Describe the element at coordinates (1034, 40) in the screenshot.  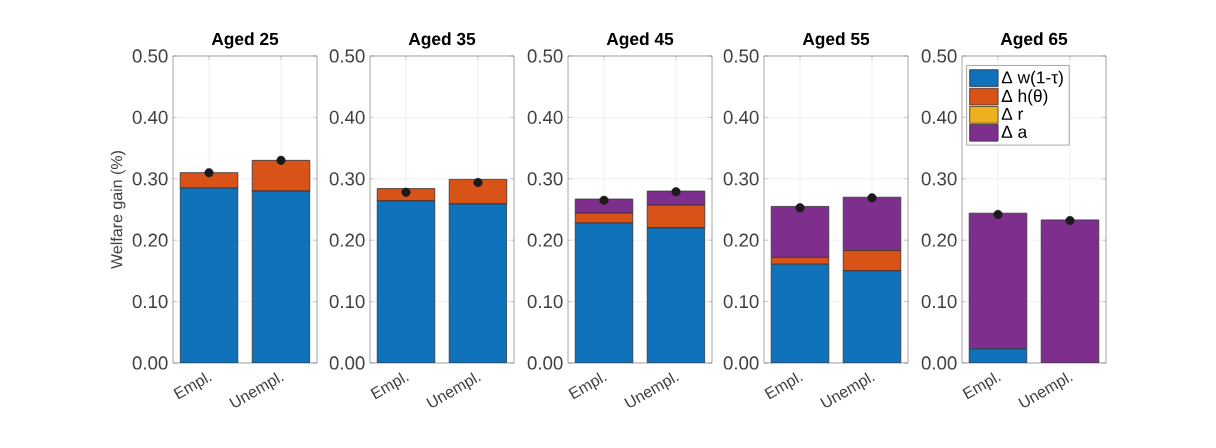
I see `chart-title: Aged 65` at that location.